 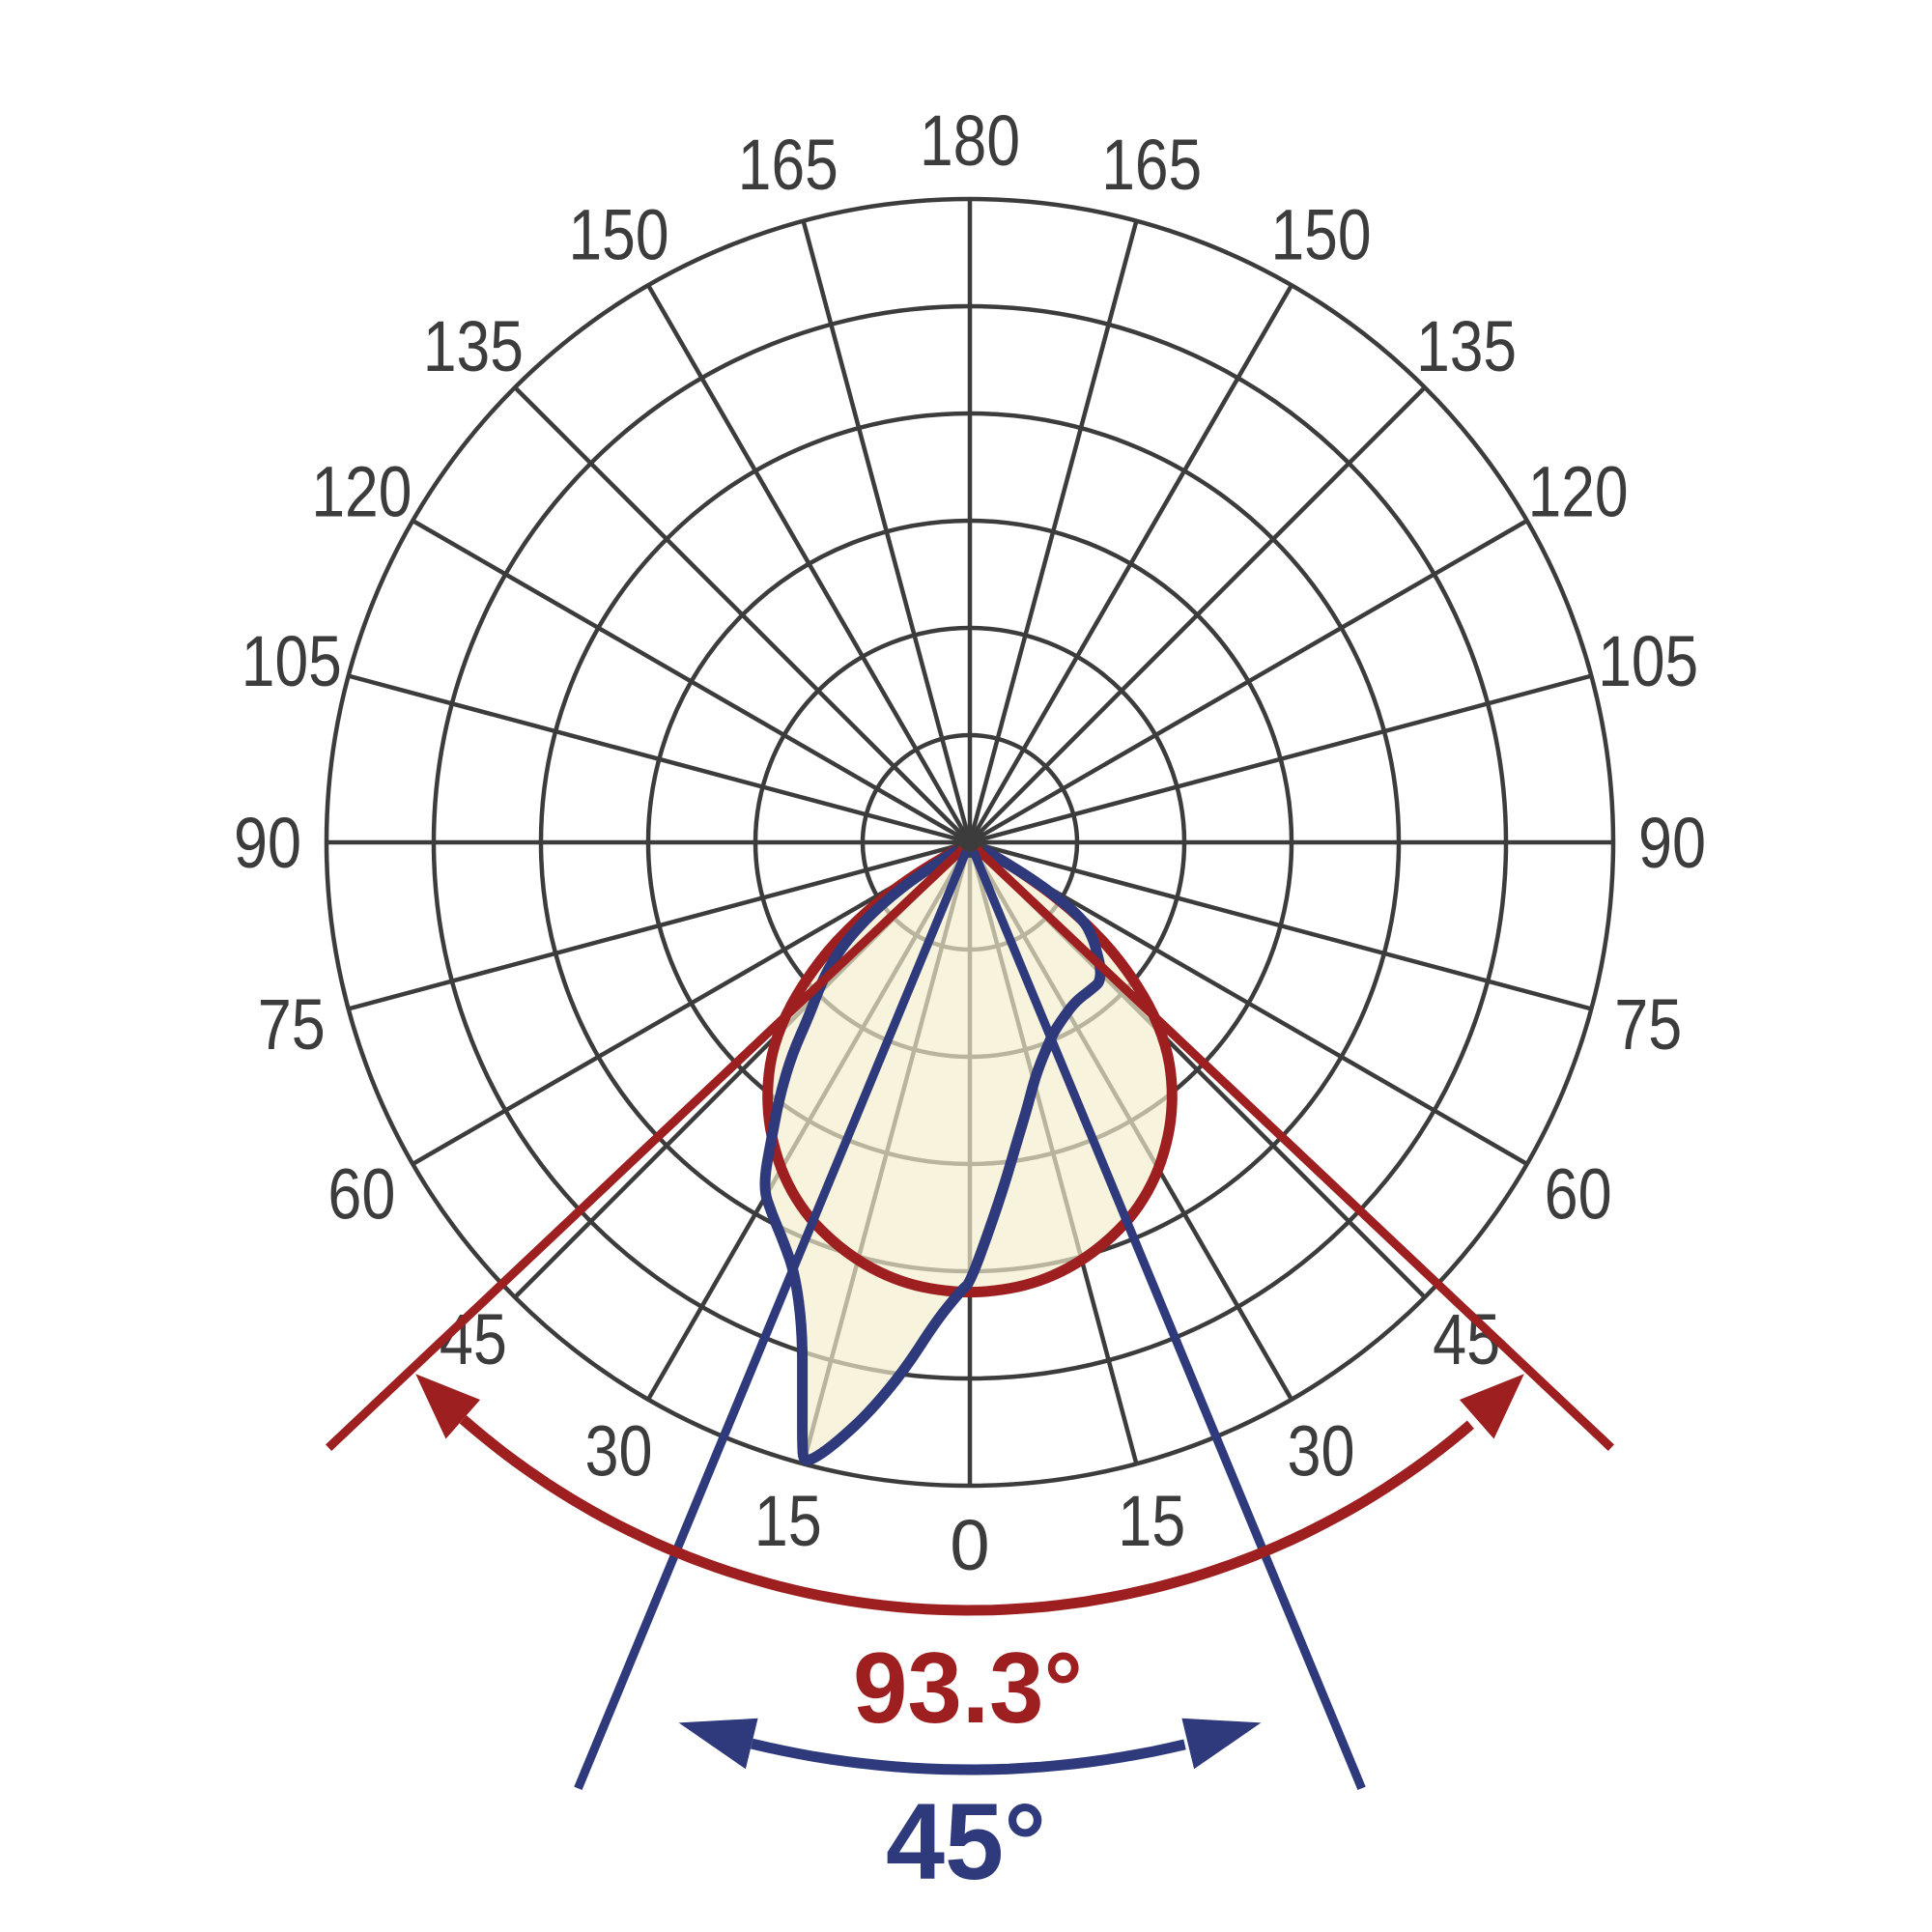 I want to click on red-beam-boundary-left, so click(x=646, y=1148).